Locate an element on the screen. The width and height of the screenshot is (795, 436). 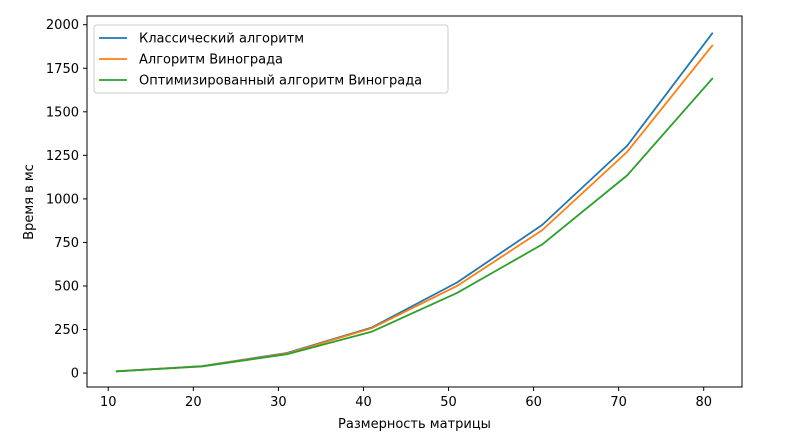
x-tick-label: 10 is located at coordinates (108, 402).